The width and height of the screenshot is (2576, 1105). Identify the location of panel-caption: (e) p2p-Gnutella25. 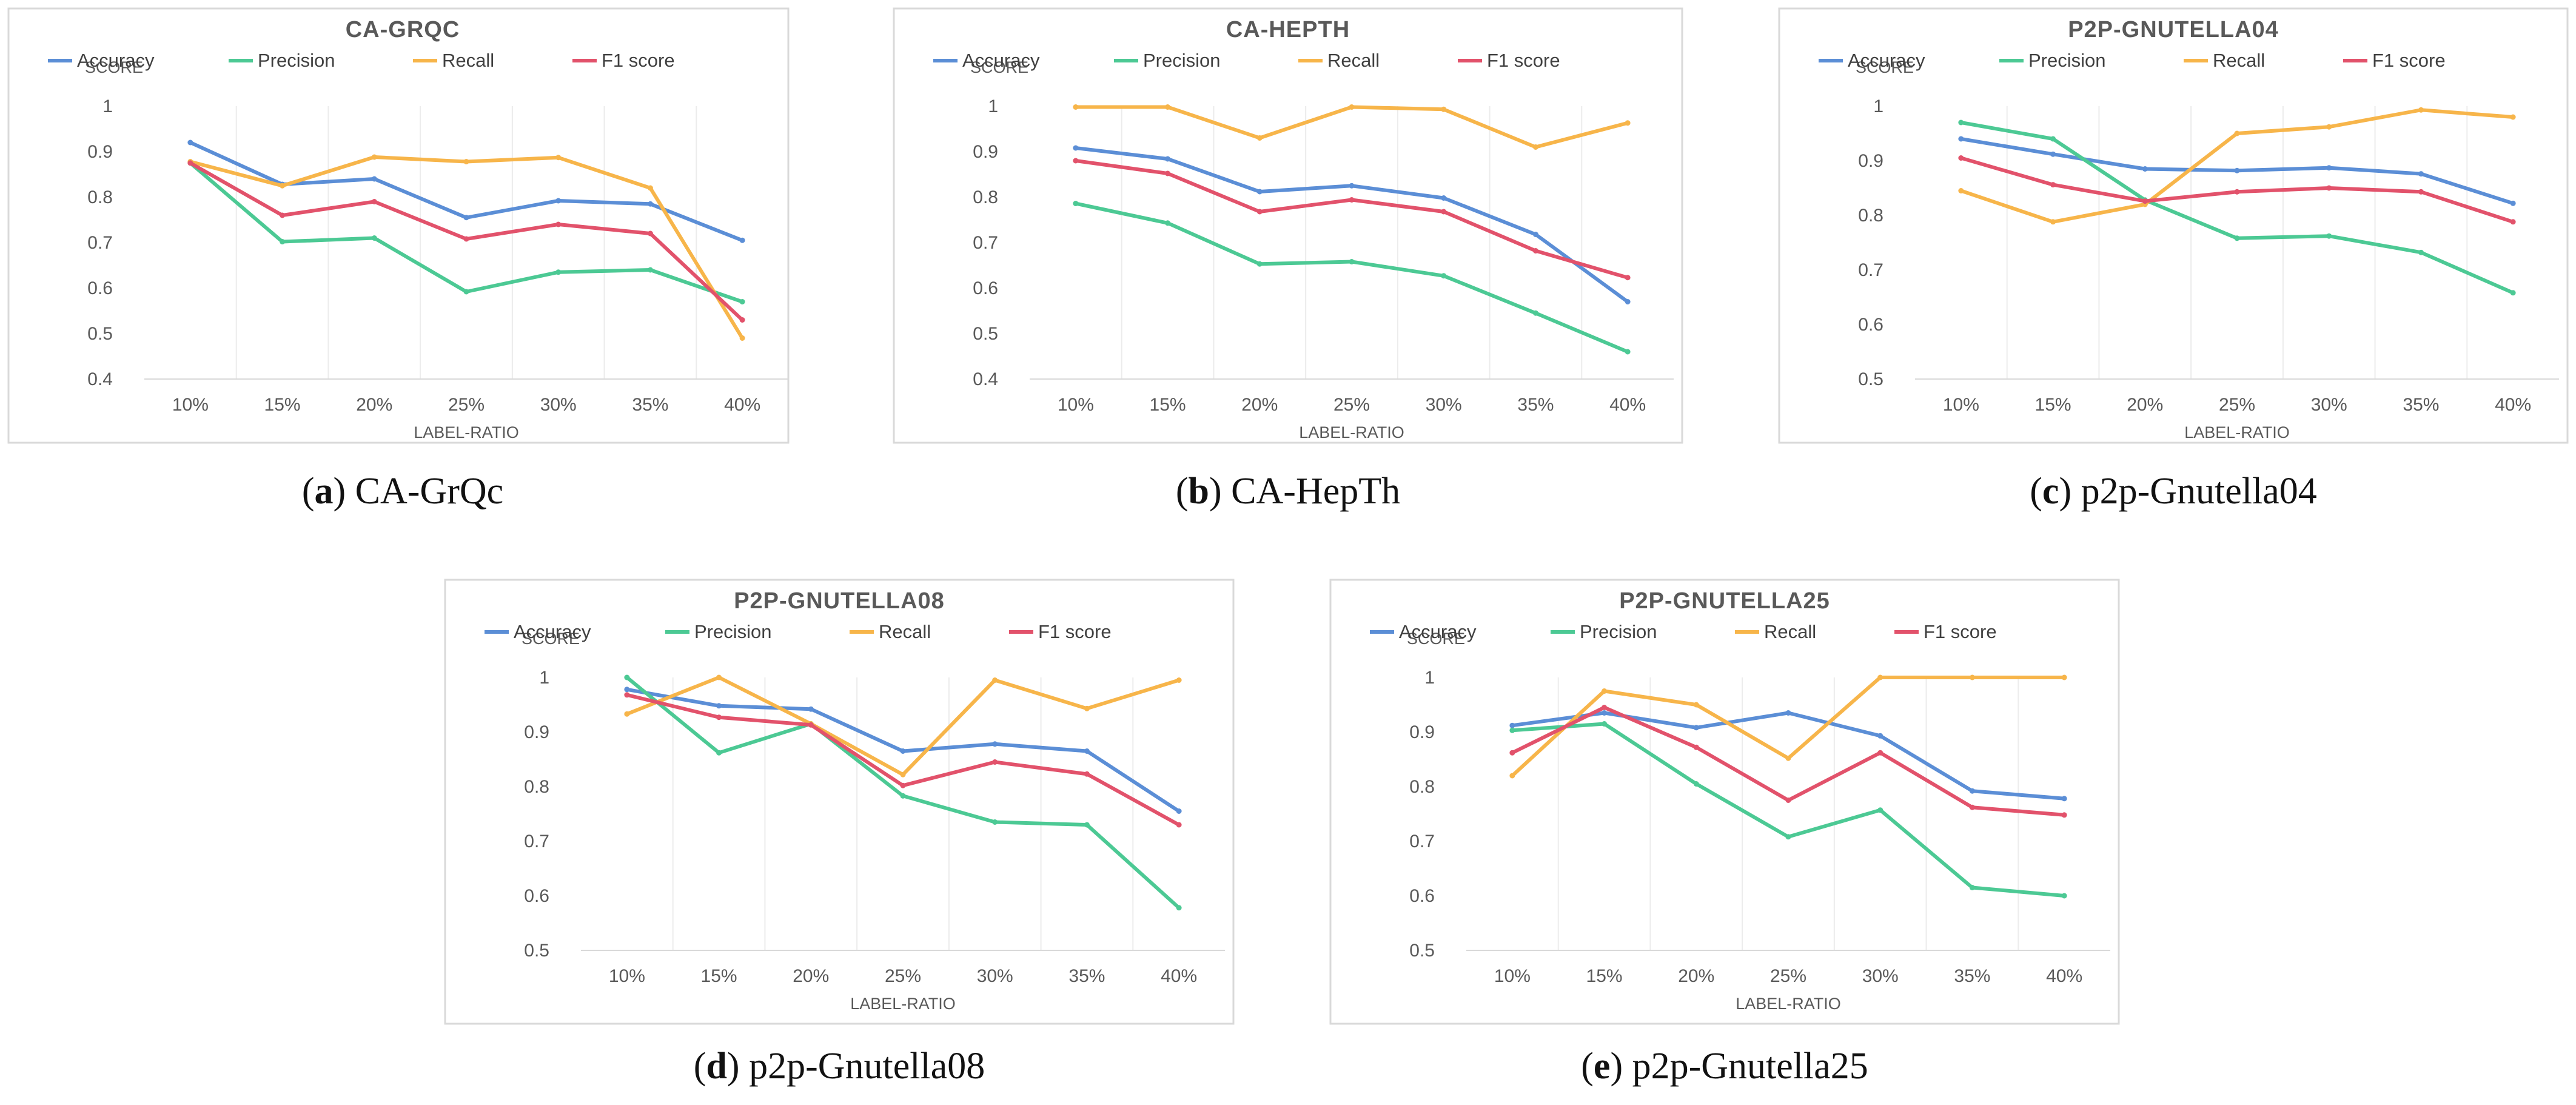
(1725, 1066).